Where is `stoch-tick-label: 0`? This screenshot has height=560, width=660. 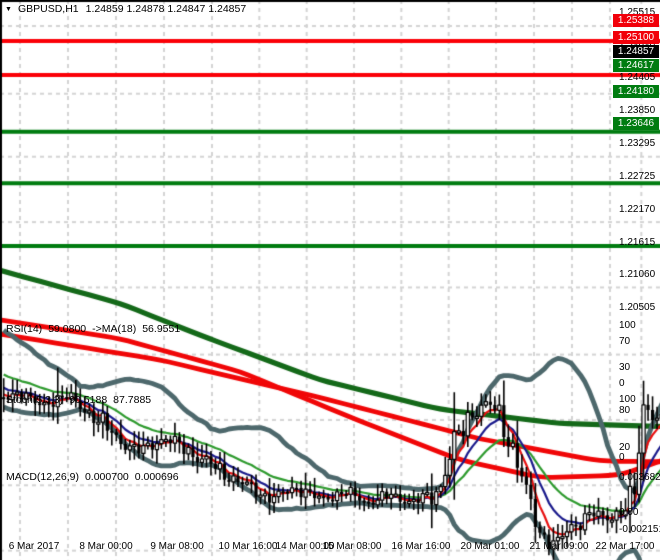 stoch-tick-label: 0 is located at coordinates (622, 457).